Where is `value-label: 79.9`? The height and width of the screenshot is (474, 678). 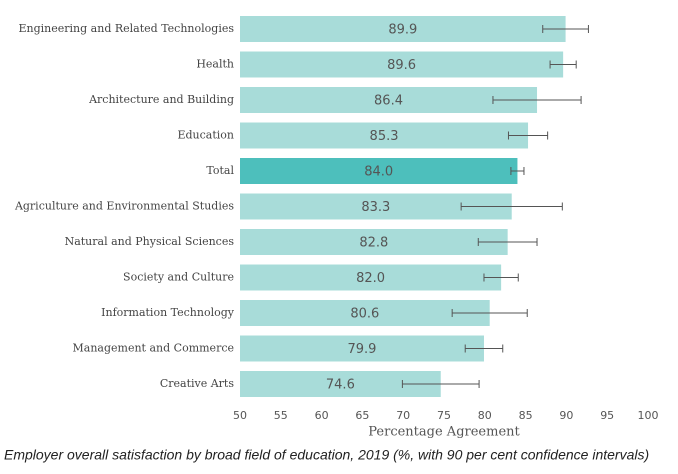
value-label: 79.9 is located at coordinates (362, 349).